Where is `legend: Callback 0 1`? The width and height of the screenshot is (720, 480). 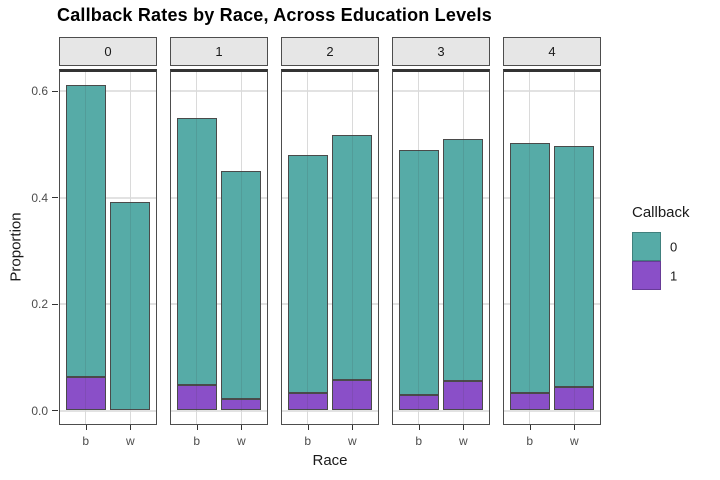
legend: Callback 0 1 is located at coordinates (674, 251).